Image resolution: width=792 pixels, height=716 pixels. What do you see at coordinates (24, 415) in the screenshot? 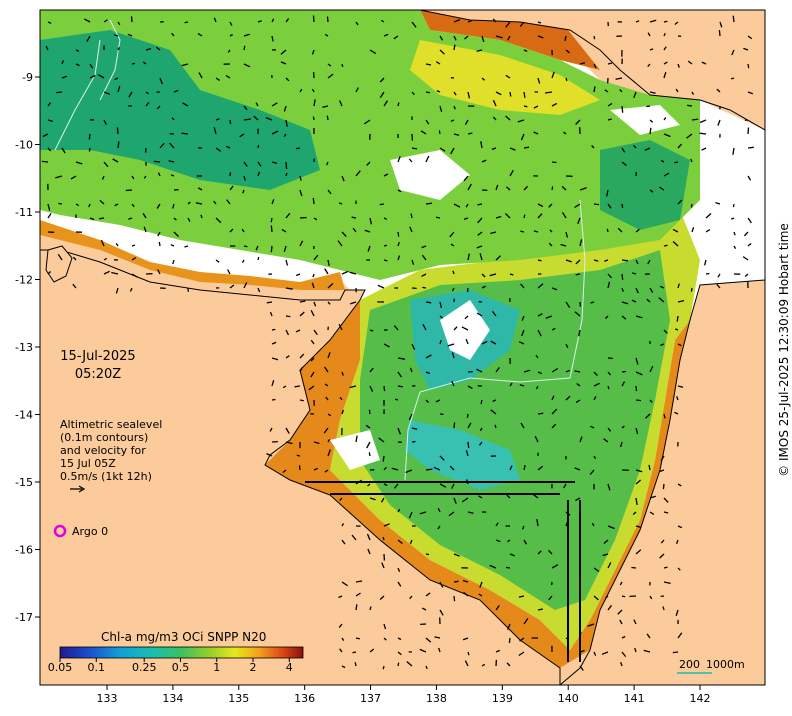
I see `y-tick-label: -14` at bounding box center [24, 415].